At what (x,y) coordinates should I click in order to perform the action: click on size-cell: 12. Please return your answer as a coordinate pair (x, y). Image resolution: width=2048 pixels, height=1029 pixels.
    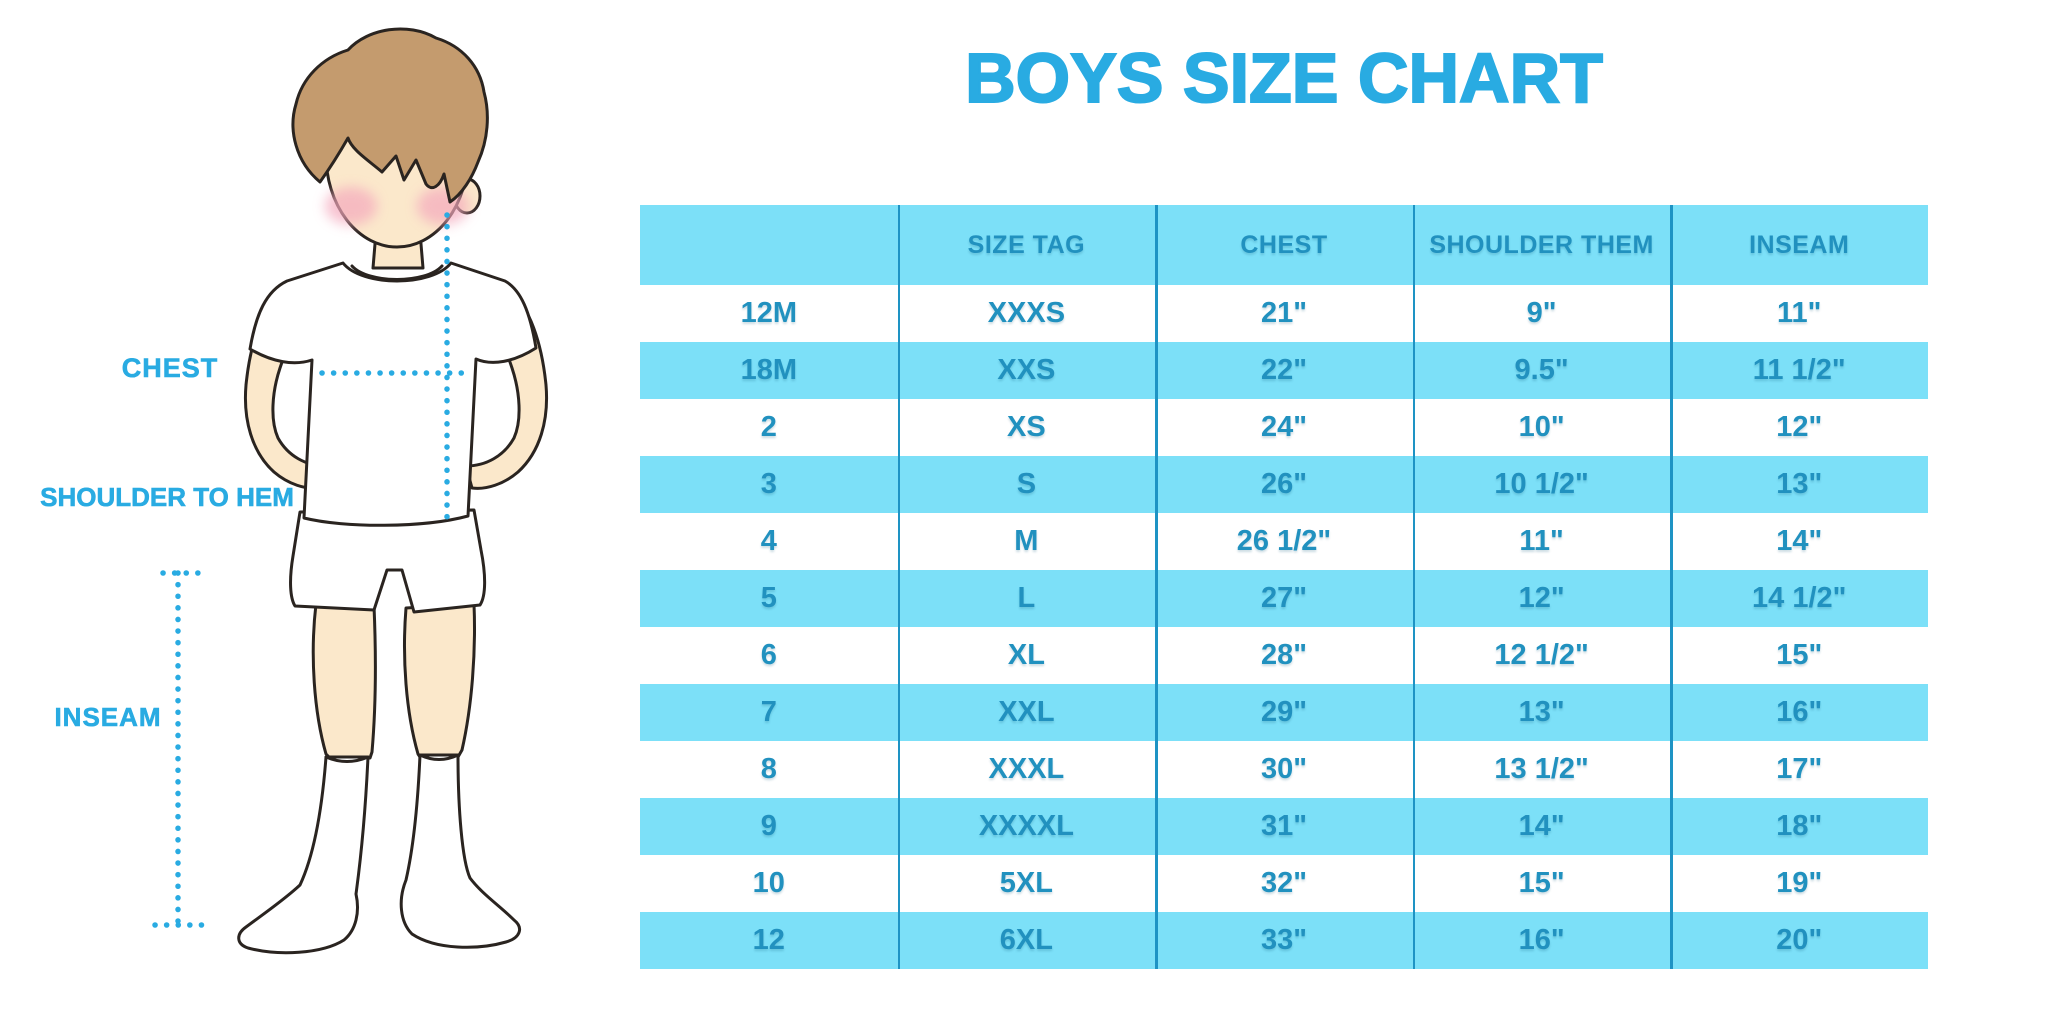
    Looking at the image, I should click on (768, 940).